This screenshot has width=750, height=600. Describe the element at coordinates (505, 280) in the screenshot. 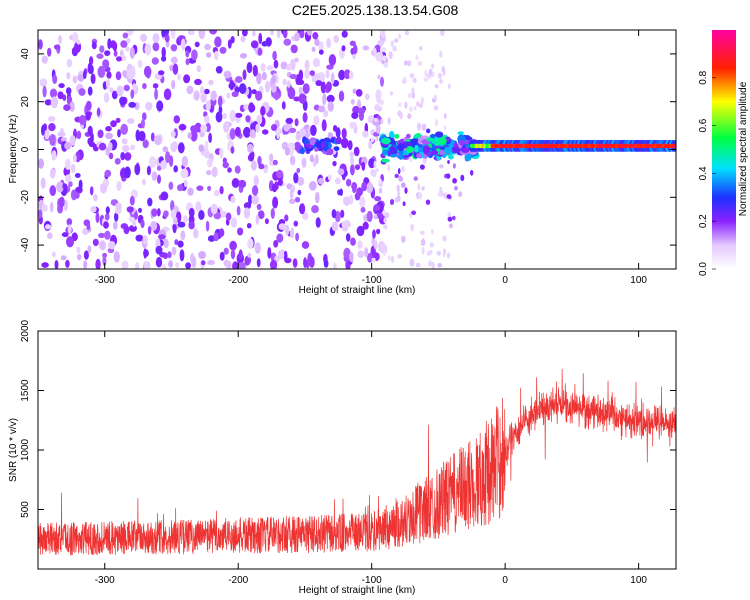

I see `spectrogram-x-tick-label: 0` at that location.